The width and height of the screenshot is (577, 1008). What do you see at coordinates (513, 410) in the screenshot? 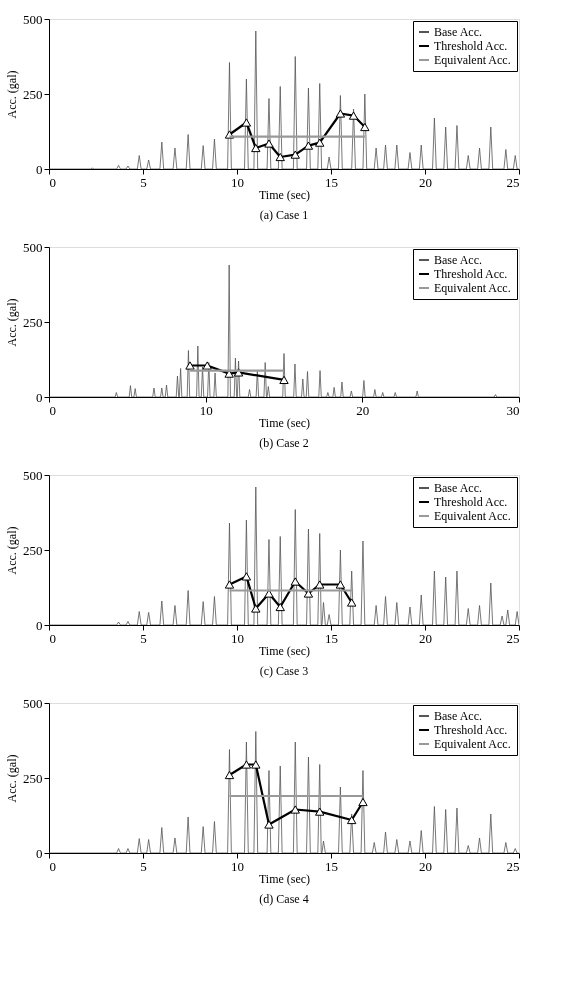
I see `x-tick-label: 30` at bounding box center [513, 410].